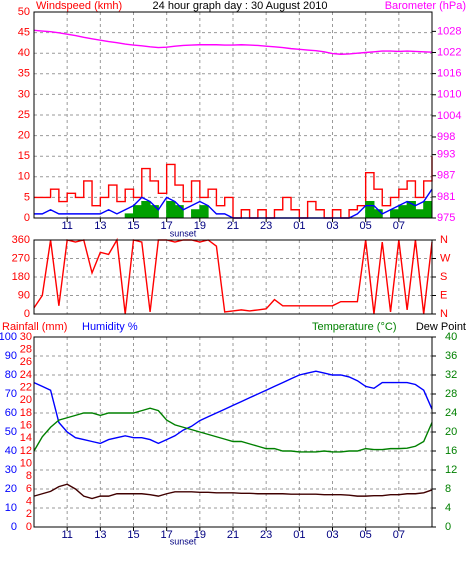 Image resolution: width=468 pixels, height=564 pixels. Describe the element at coordinates (451, 394) in the screenshot. I see `y2-tick-label: 28` at that location.